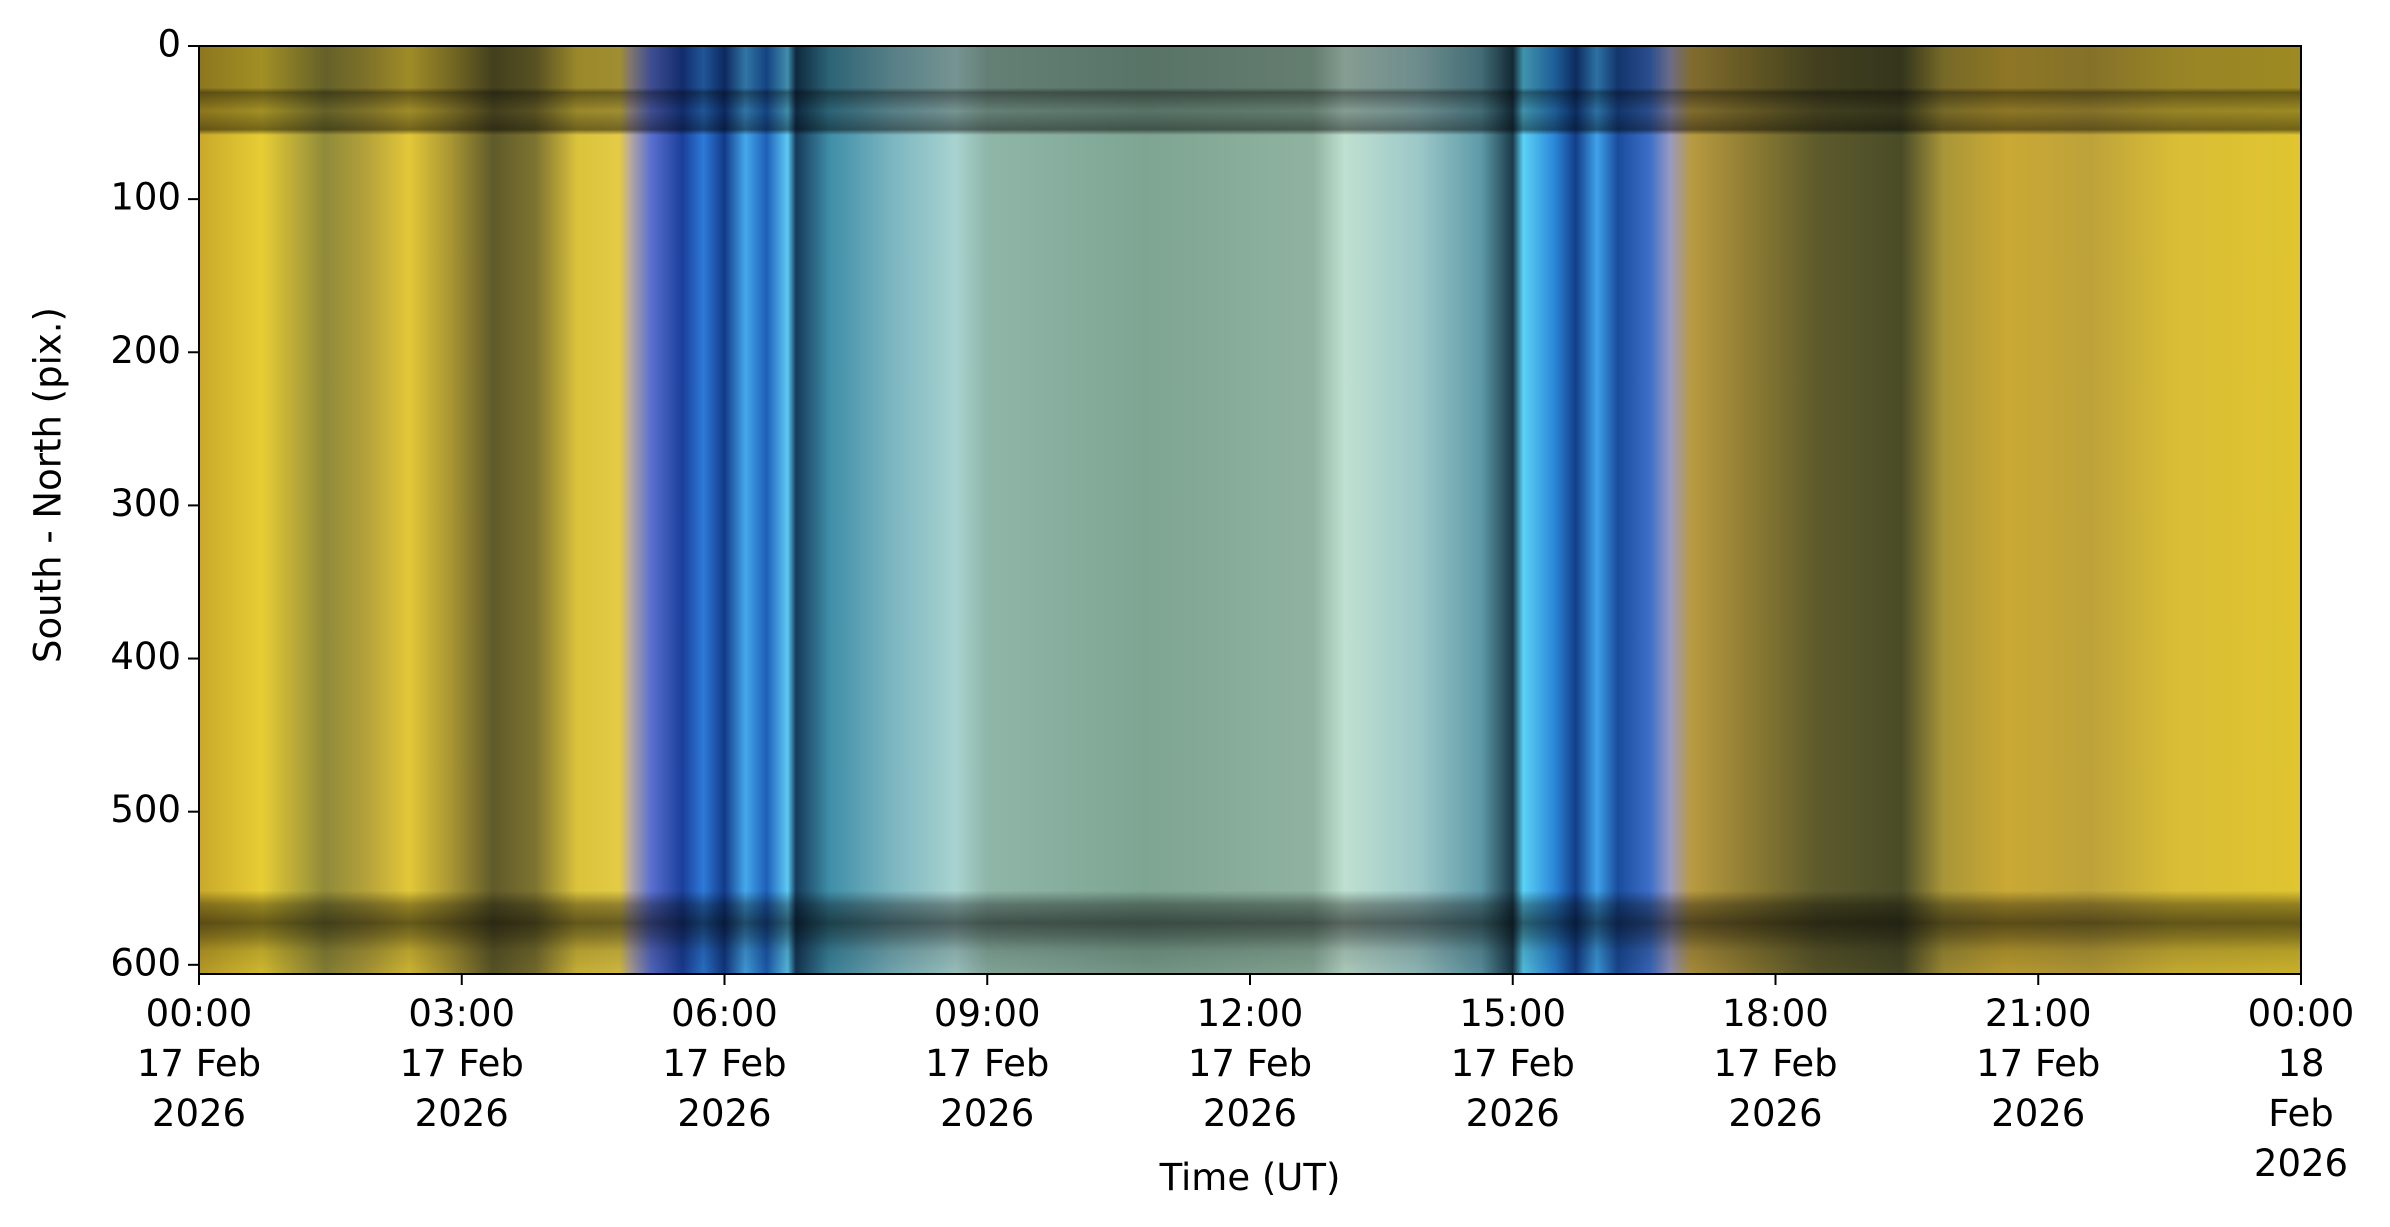  Describe the element at coordinates (145, 197) in the screenshot. I see `y-tick-label: 100` at that location.